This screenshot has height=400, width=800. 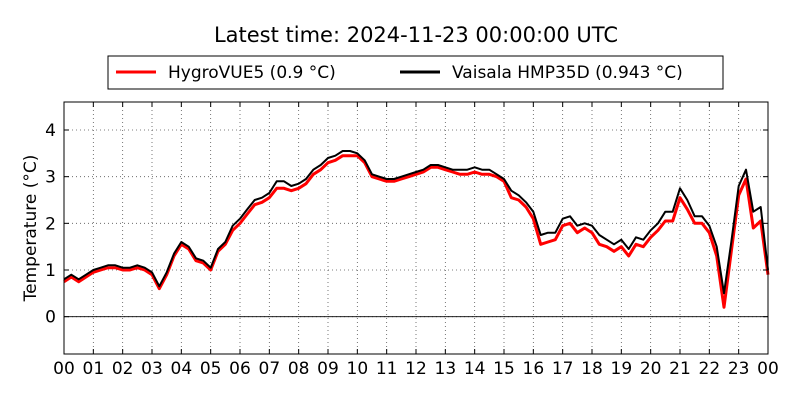 What do you see at coordinates (211, 369) in the screenshot?
I see `x-tick-label: 05` at bounding box center [211, 369].